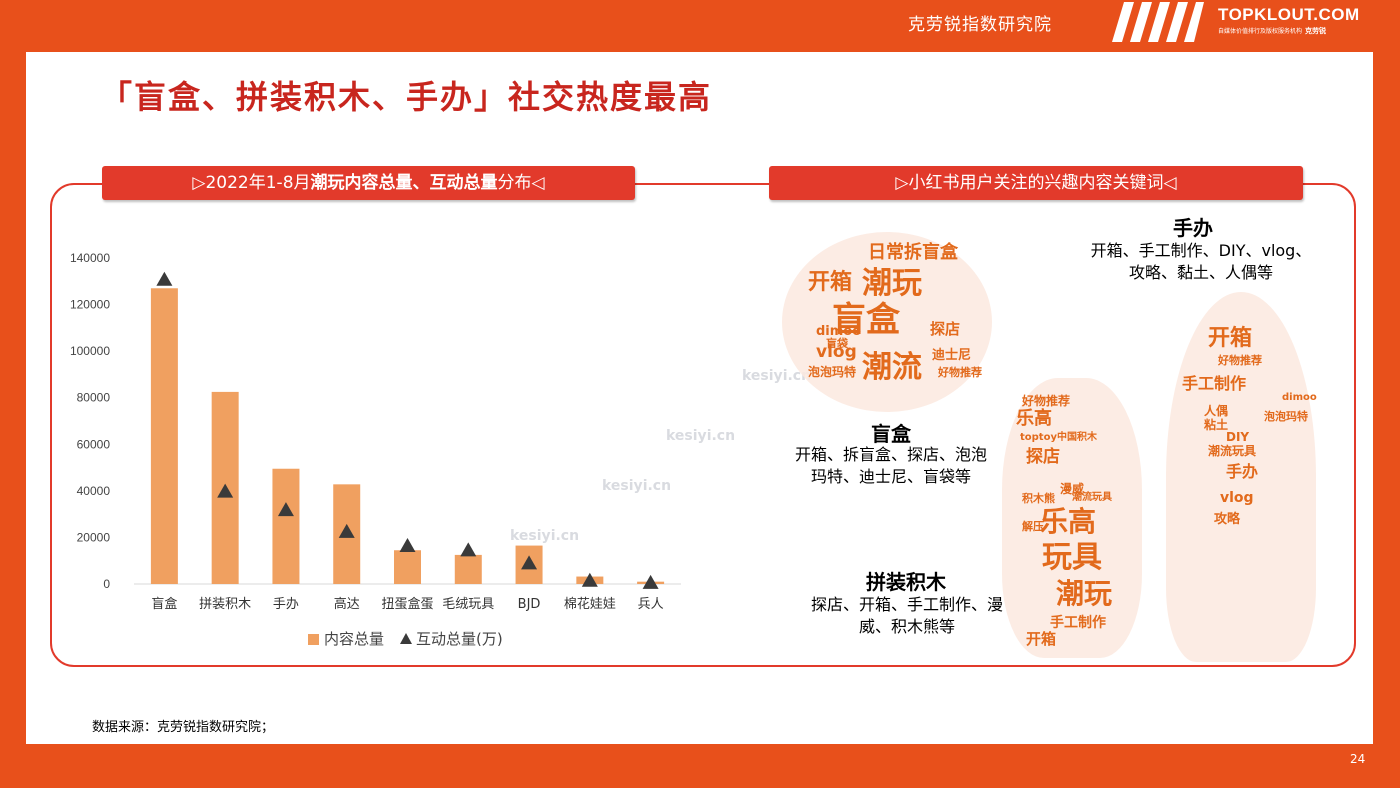  Describe the element at coordinates (913, 252) in the screenshot. I see `word-cloud-word: 日常拆盲盒` at that location.